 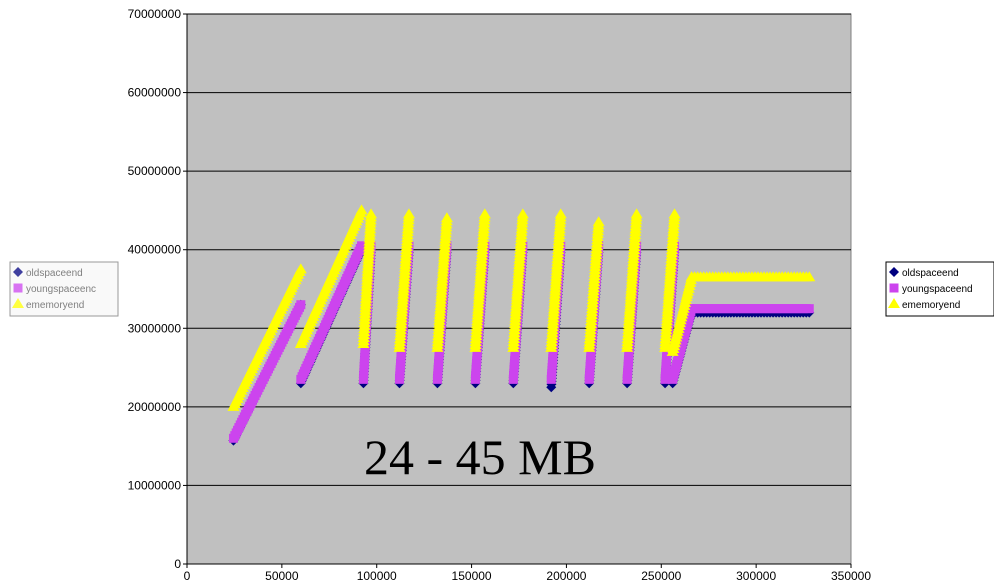 I want to click on y-tick-label: 70000000, so click(x=155, y=14).